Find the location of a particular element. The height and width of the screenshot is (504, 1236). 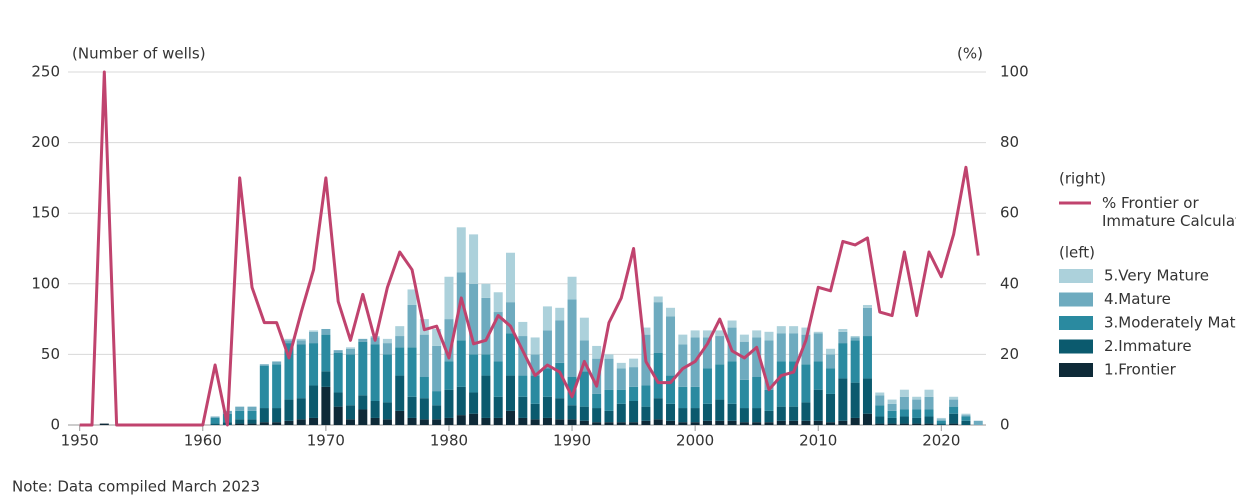

y-tick-label: 200 is located at coordinates (45, 142).